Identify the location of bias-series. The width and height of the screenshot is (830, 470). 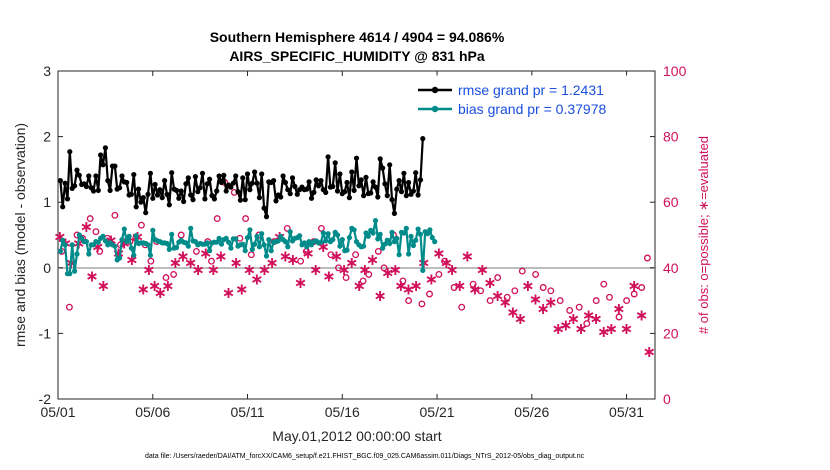
(247, 247).